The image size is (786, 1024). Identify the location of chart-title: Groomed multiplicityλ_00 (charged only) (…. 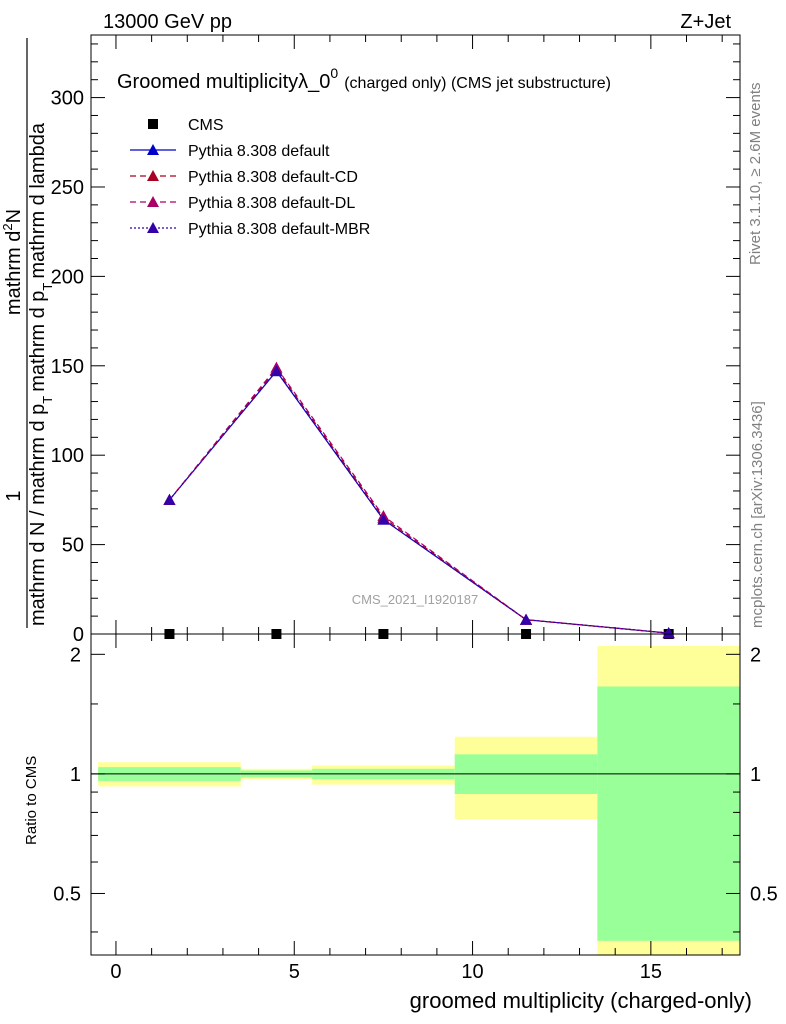
(364, 79).